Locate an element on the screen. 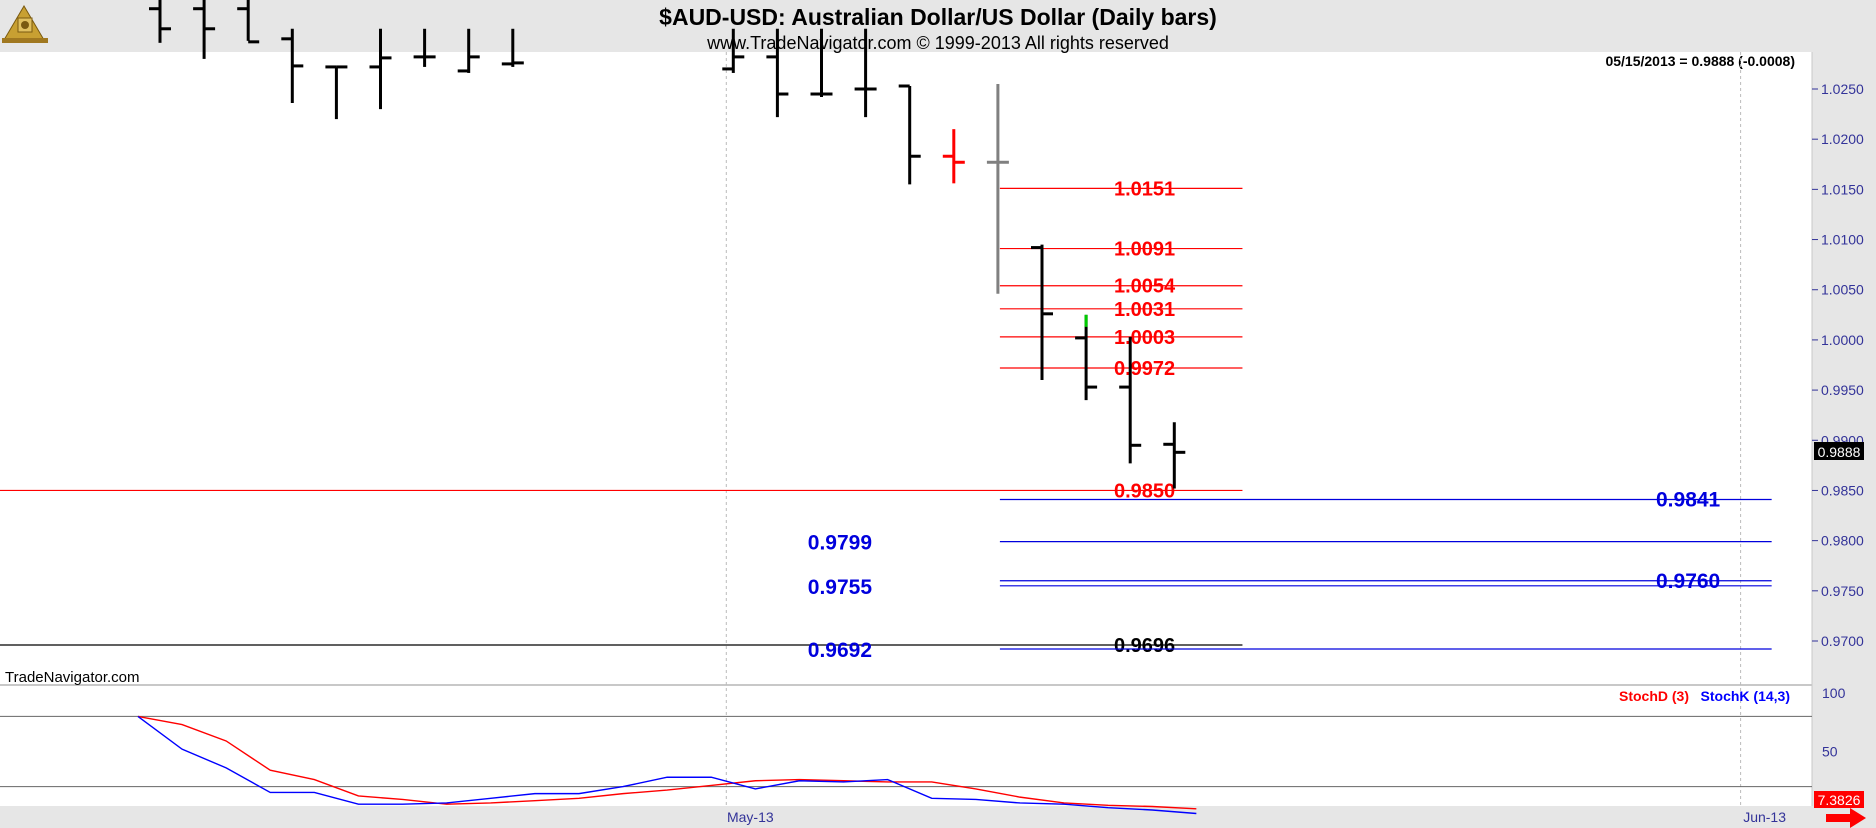 The width and height of the screenshot is (1876, 828). y-tick-label: 0.9850 is located at coordinates (1842, 490).